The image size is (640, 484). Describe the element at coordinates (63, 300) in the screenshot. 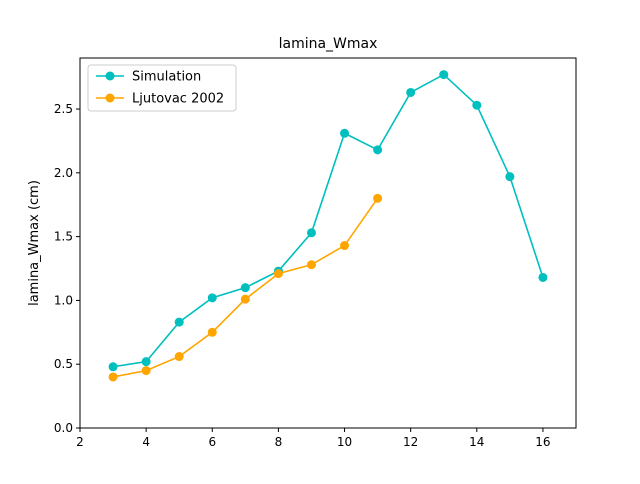

I see `y-tick-label: 1.0` at that location.